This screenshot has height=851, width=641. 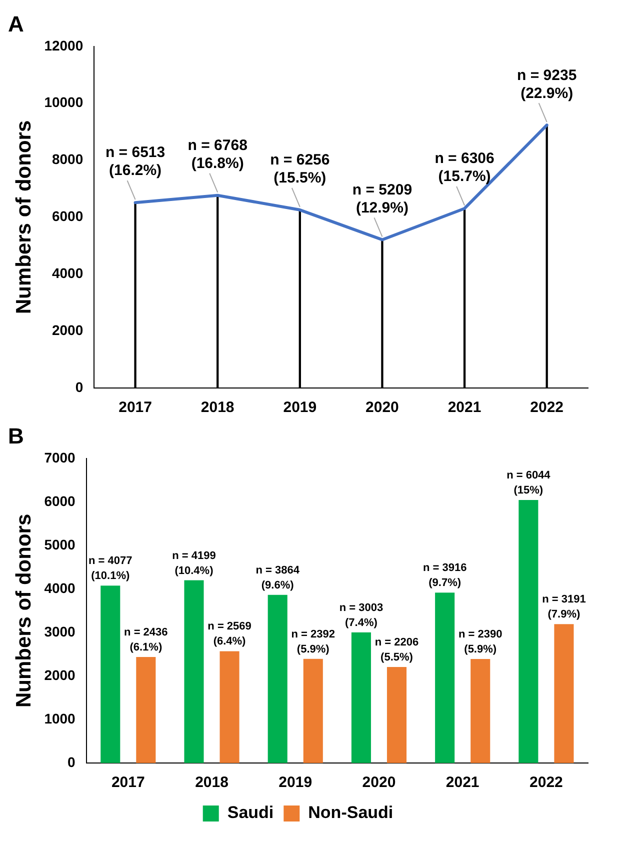 I want to click on data-label: n = 2569 (6.4%), so click(x=230, y=634).